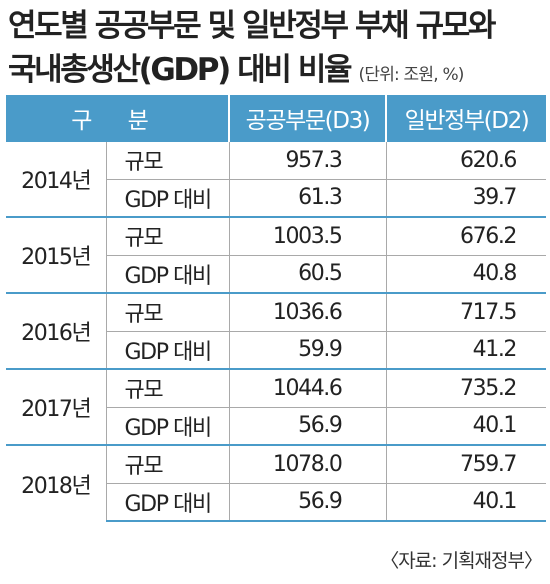 This screenshot has height=584, width=550. I want to click on general-value: 40.8, so click(466, 273).